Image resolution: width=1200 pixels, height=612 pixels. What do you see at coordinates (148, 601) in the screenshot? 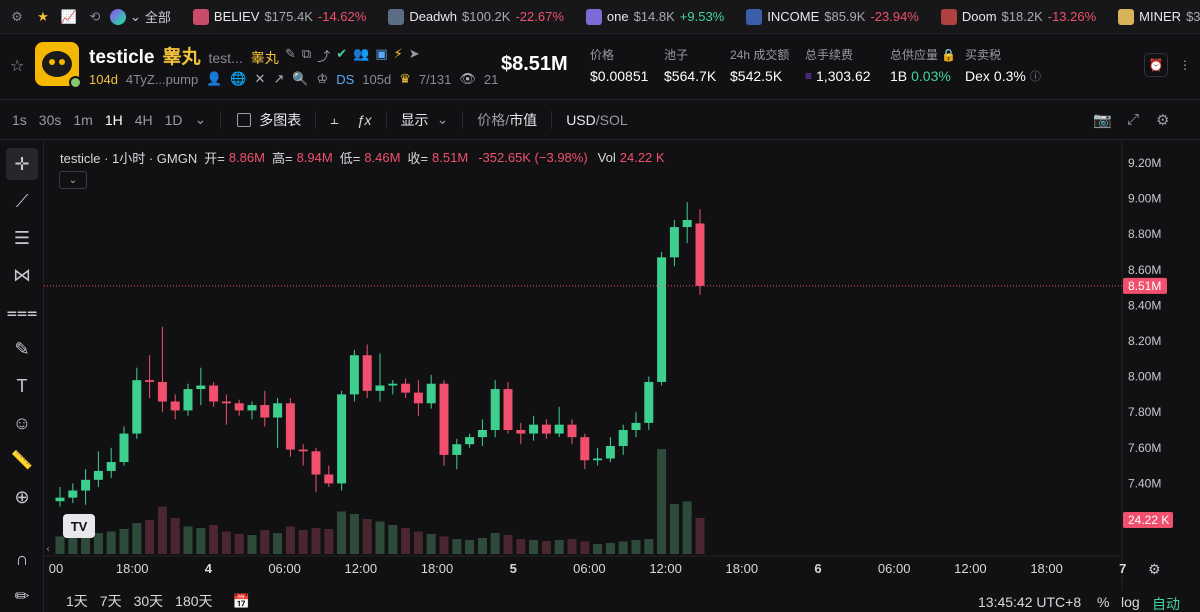
I see `range-30d: 30天` at bounding box center [148, 601].